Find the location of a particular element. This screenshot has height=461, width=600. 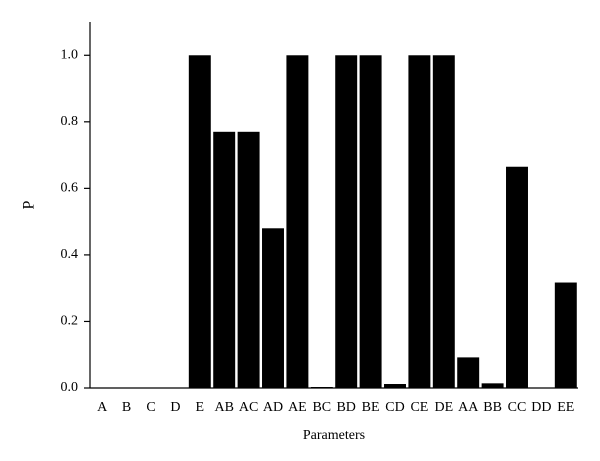

y-tick-label: 0.2 is located at coordinates (70, 321).